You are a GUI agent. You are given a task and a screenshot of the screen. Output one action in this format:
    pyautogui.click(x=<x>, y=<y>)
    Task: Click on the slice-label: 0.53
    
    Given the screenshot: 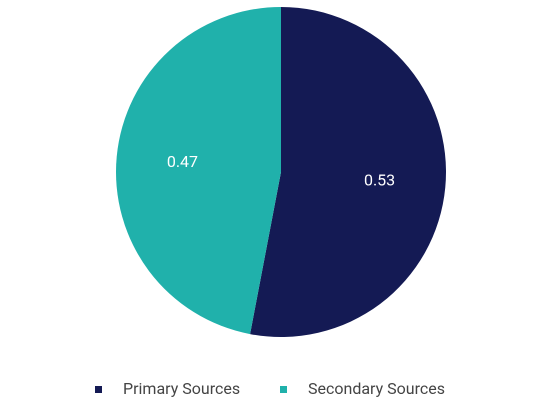 What is the action you would take?
    pyautogui.click(x=379, y=180)
    